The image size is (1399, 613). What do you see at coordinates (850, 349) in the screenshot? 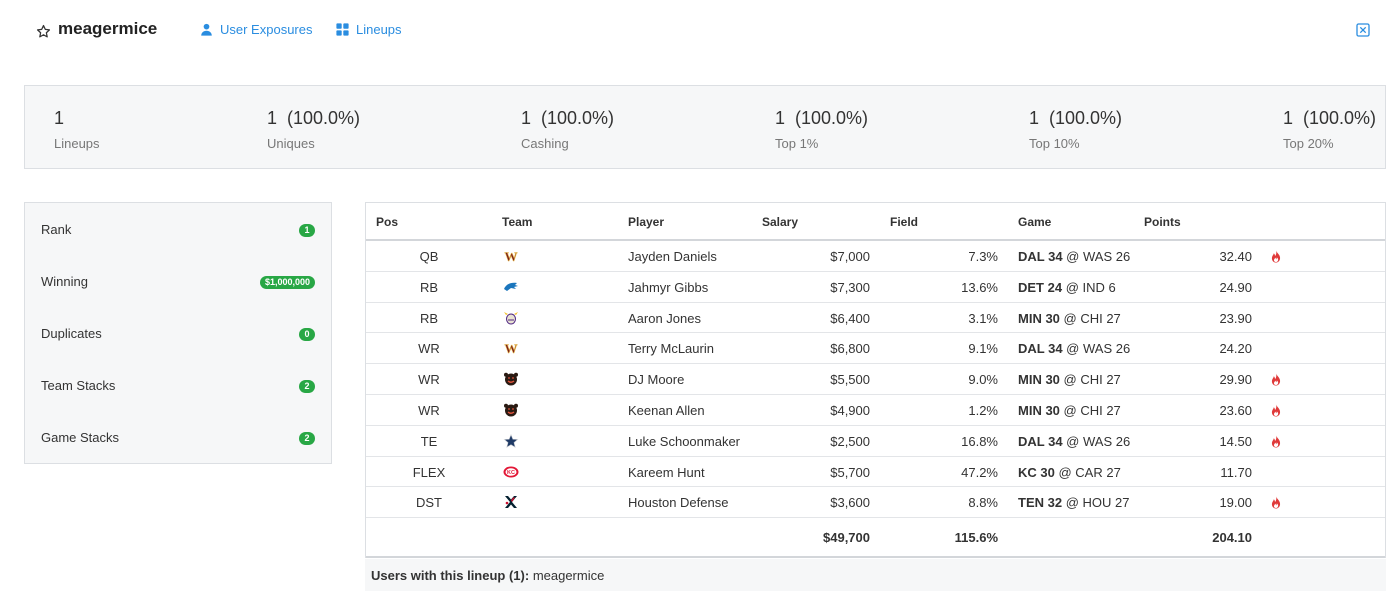
I see `row-salary: $6,800` at bounding box center [850, 349].